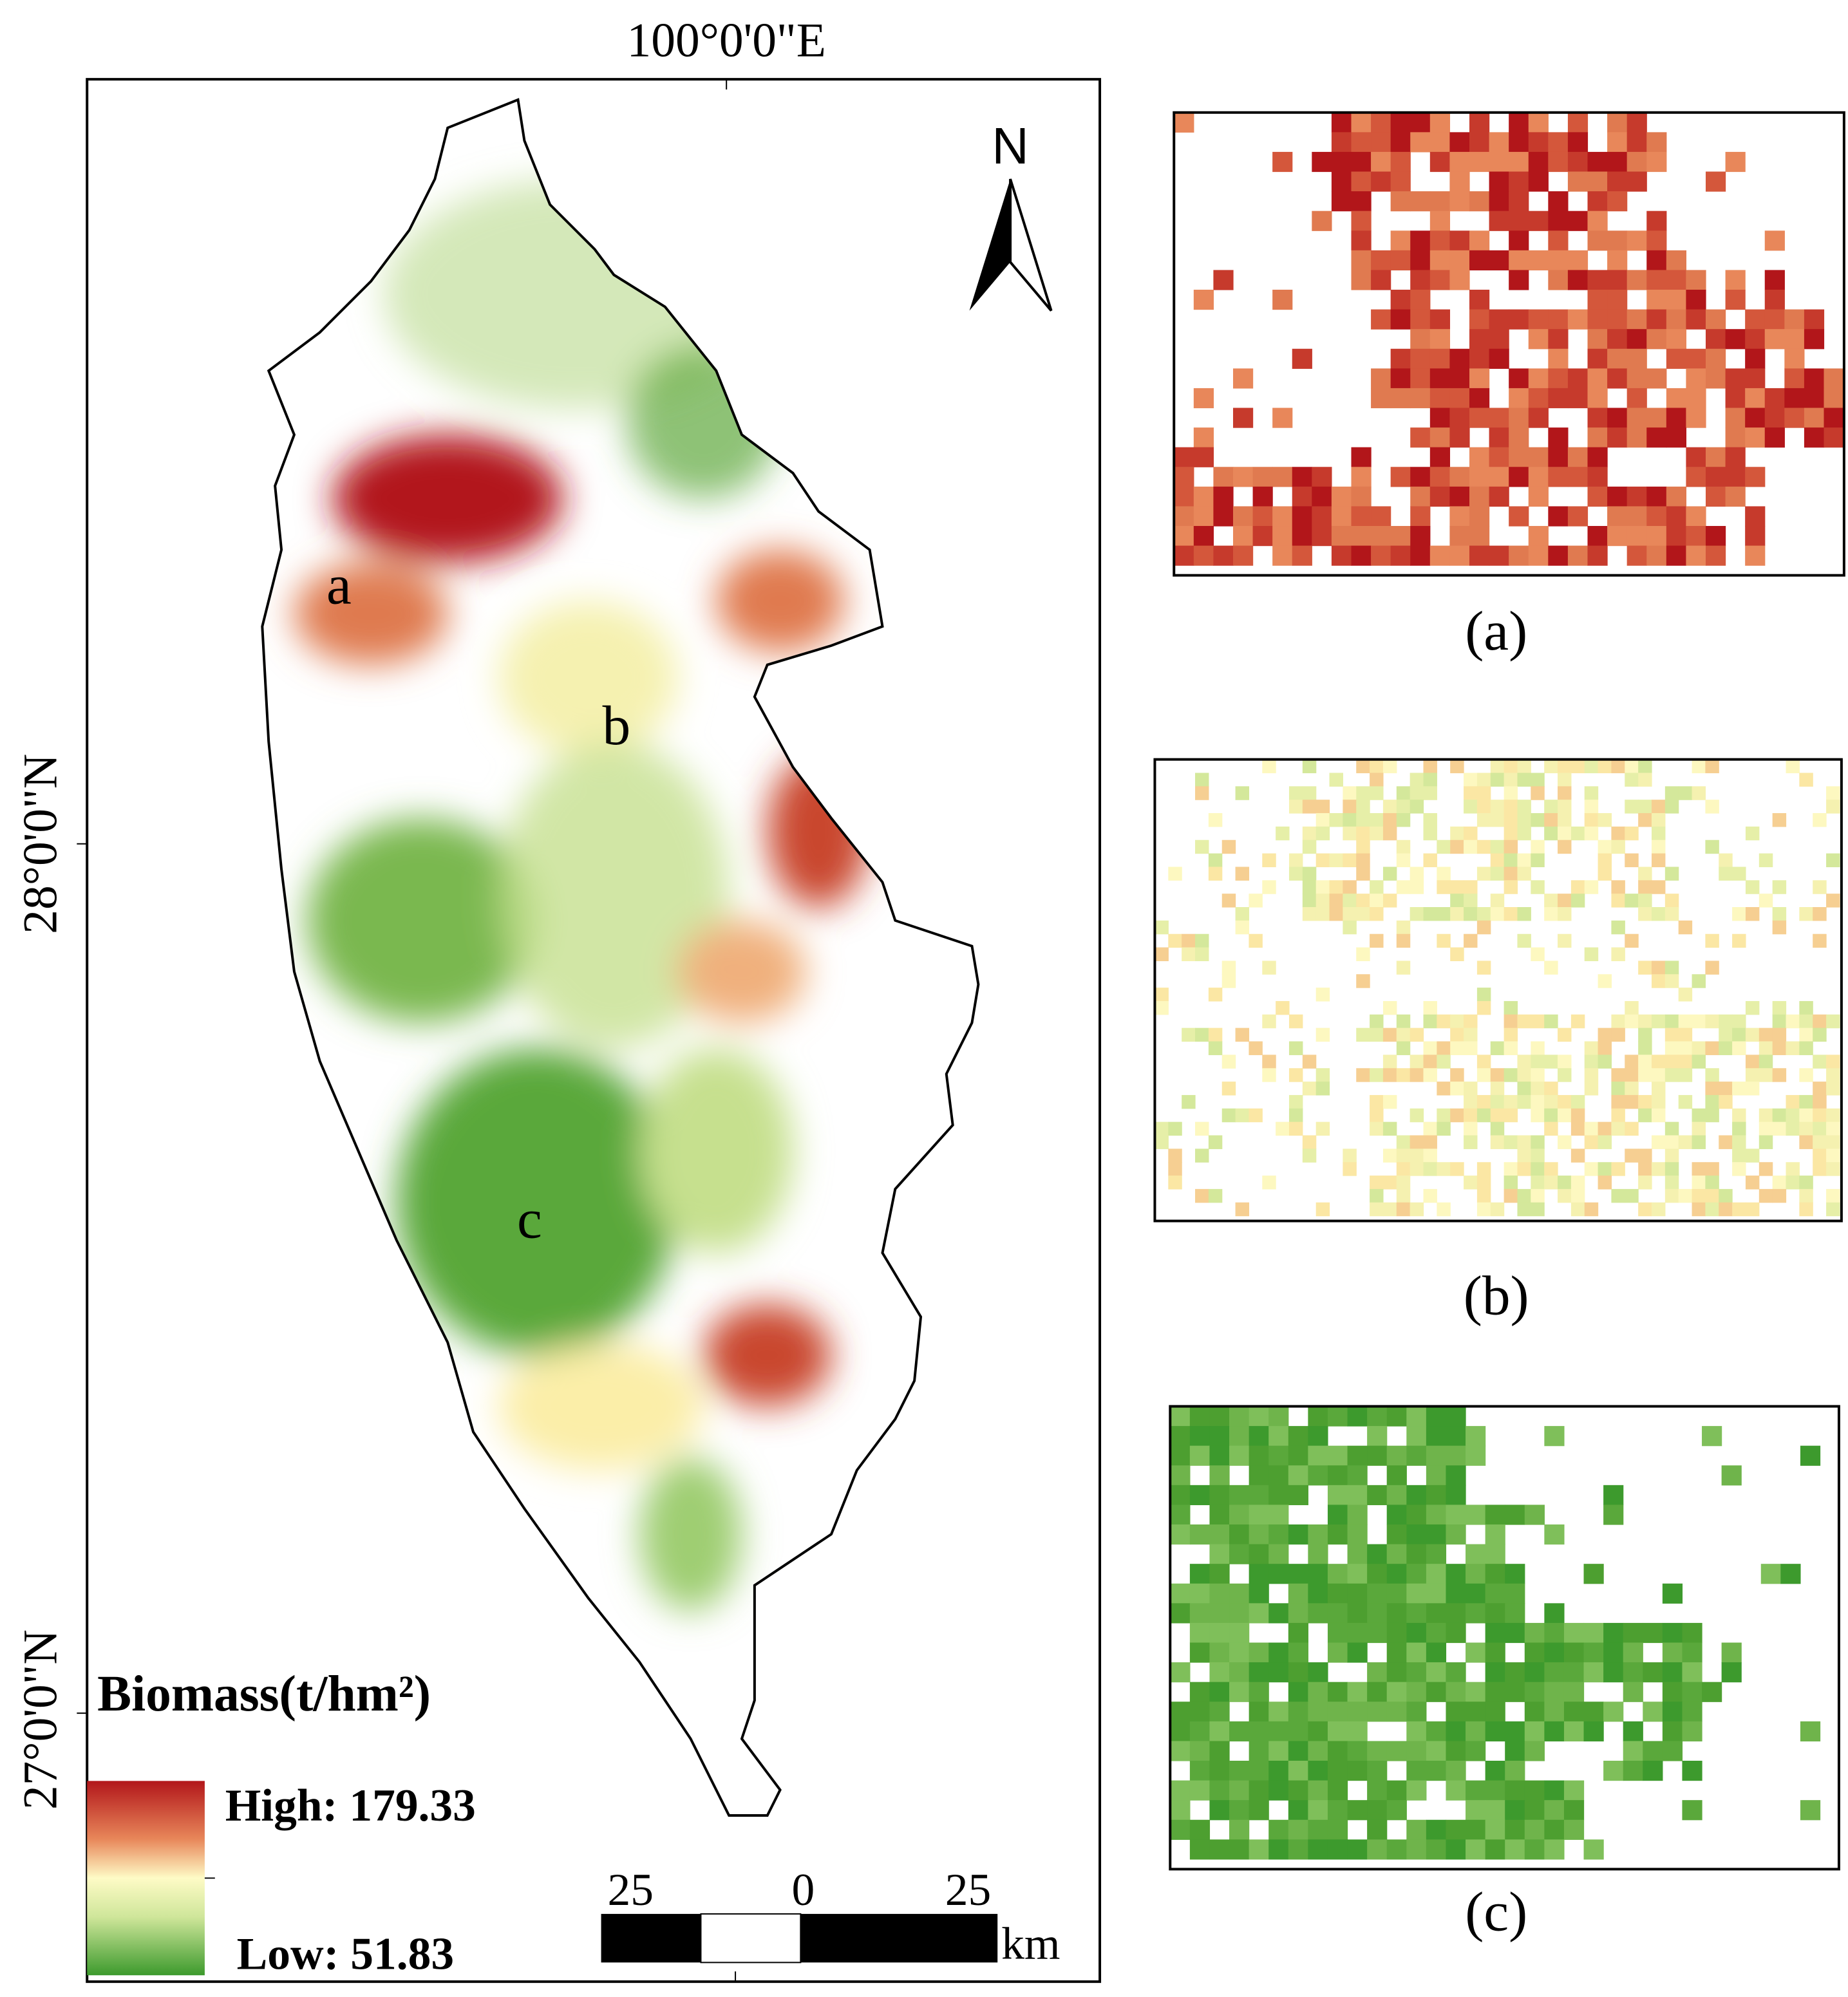 The image size is (1848, 1997). I want to click on zoom-panel, so click(1509, 344).